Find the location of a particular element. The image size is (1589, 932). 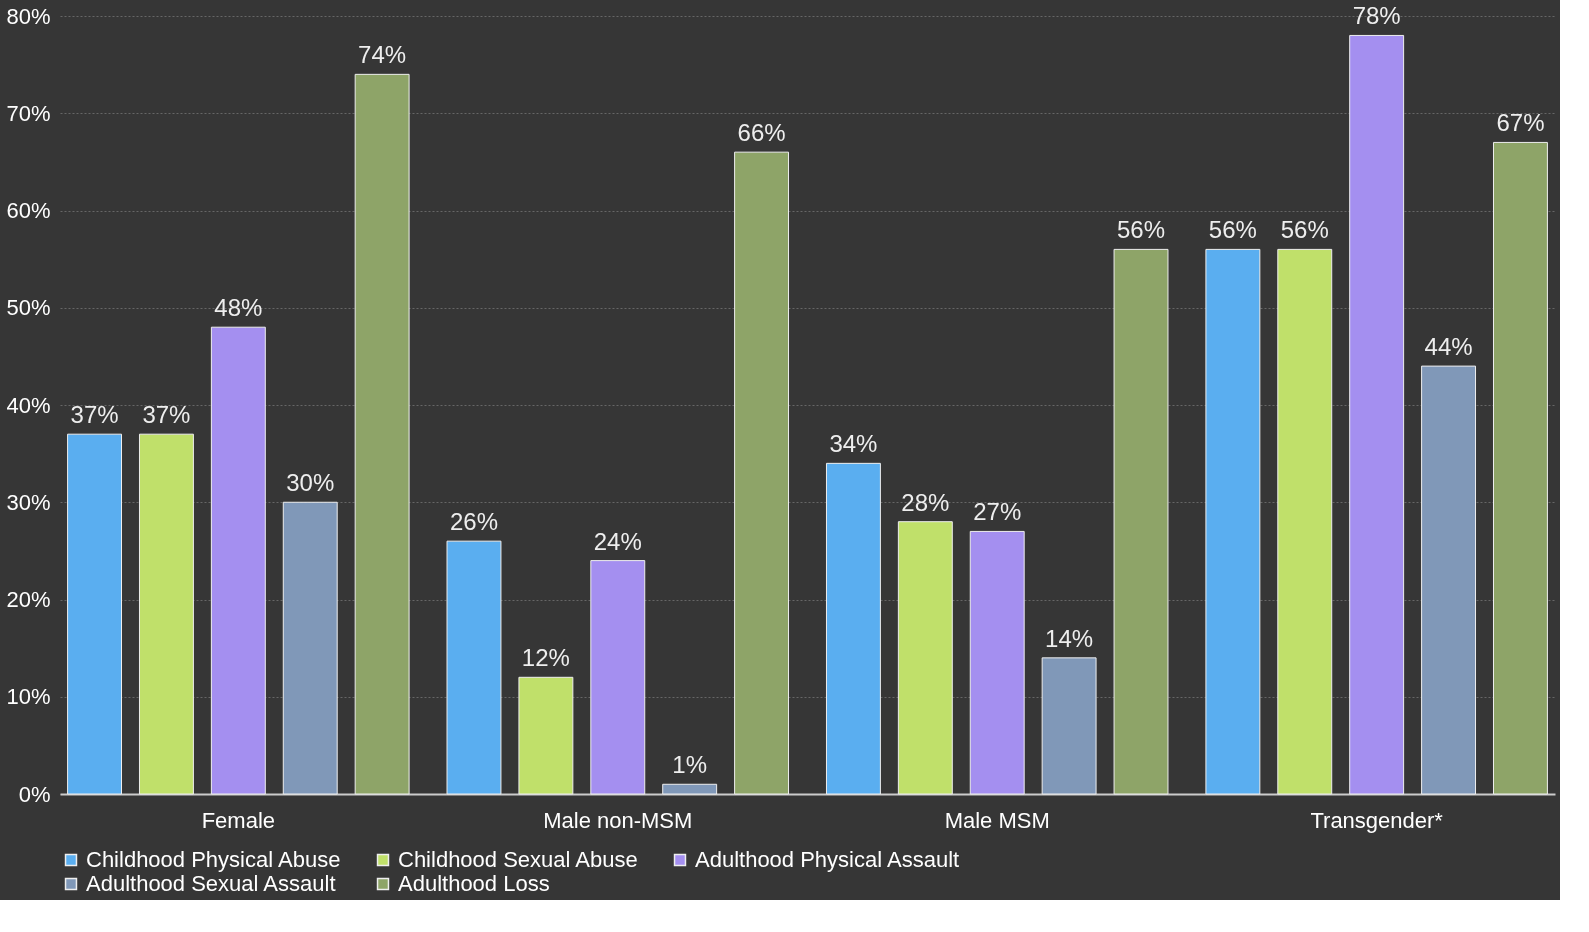

legend-label: Adulthood Sexual Assault is located at coordinates (211, 883).